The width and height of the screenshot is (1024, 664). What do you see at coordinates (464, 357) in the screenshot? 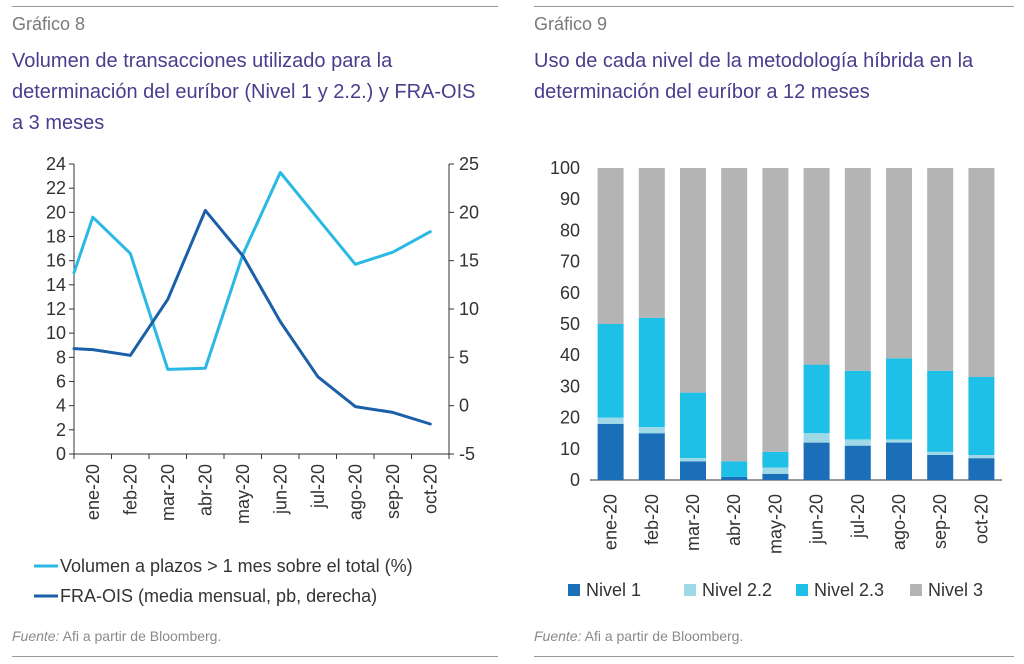
I see `y-right-tick-label: 5` at bounding box center [464, 357].